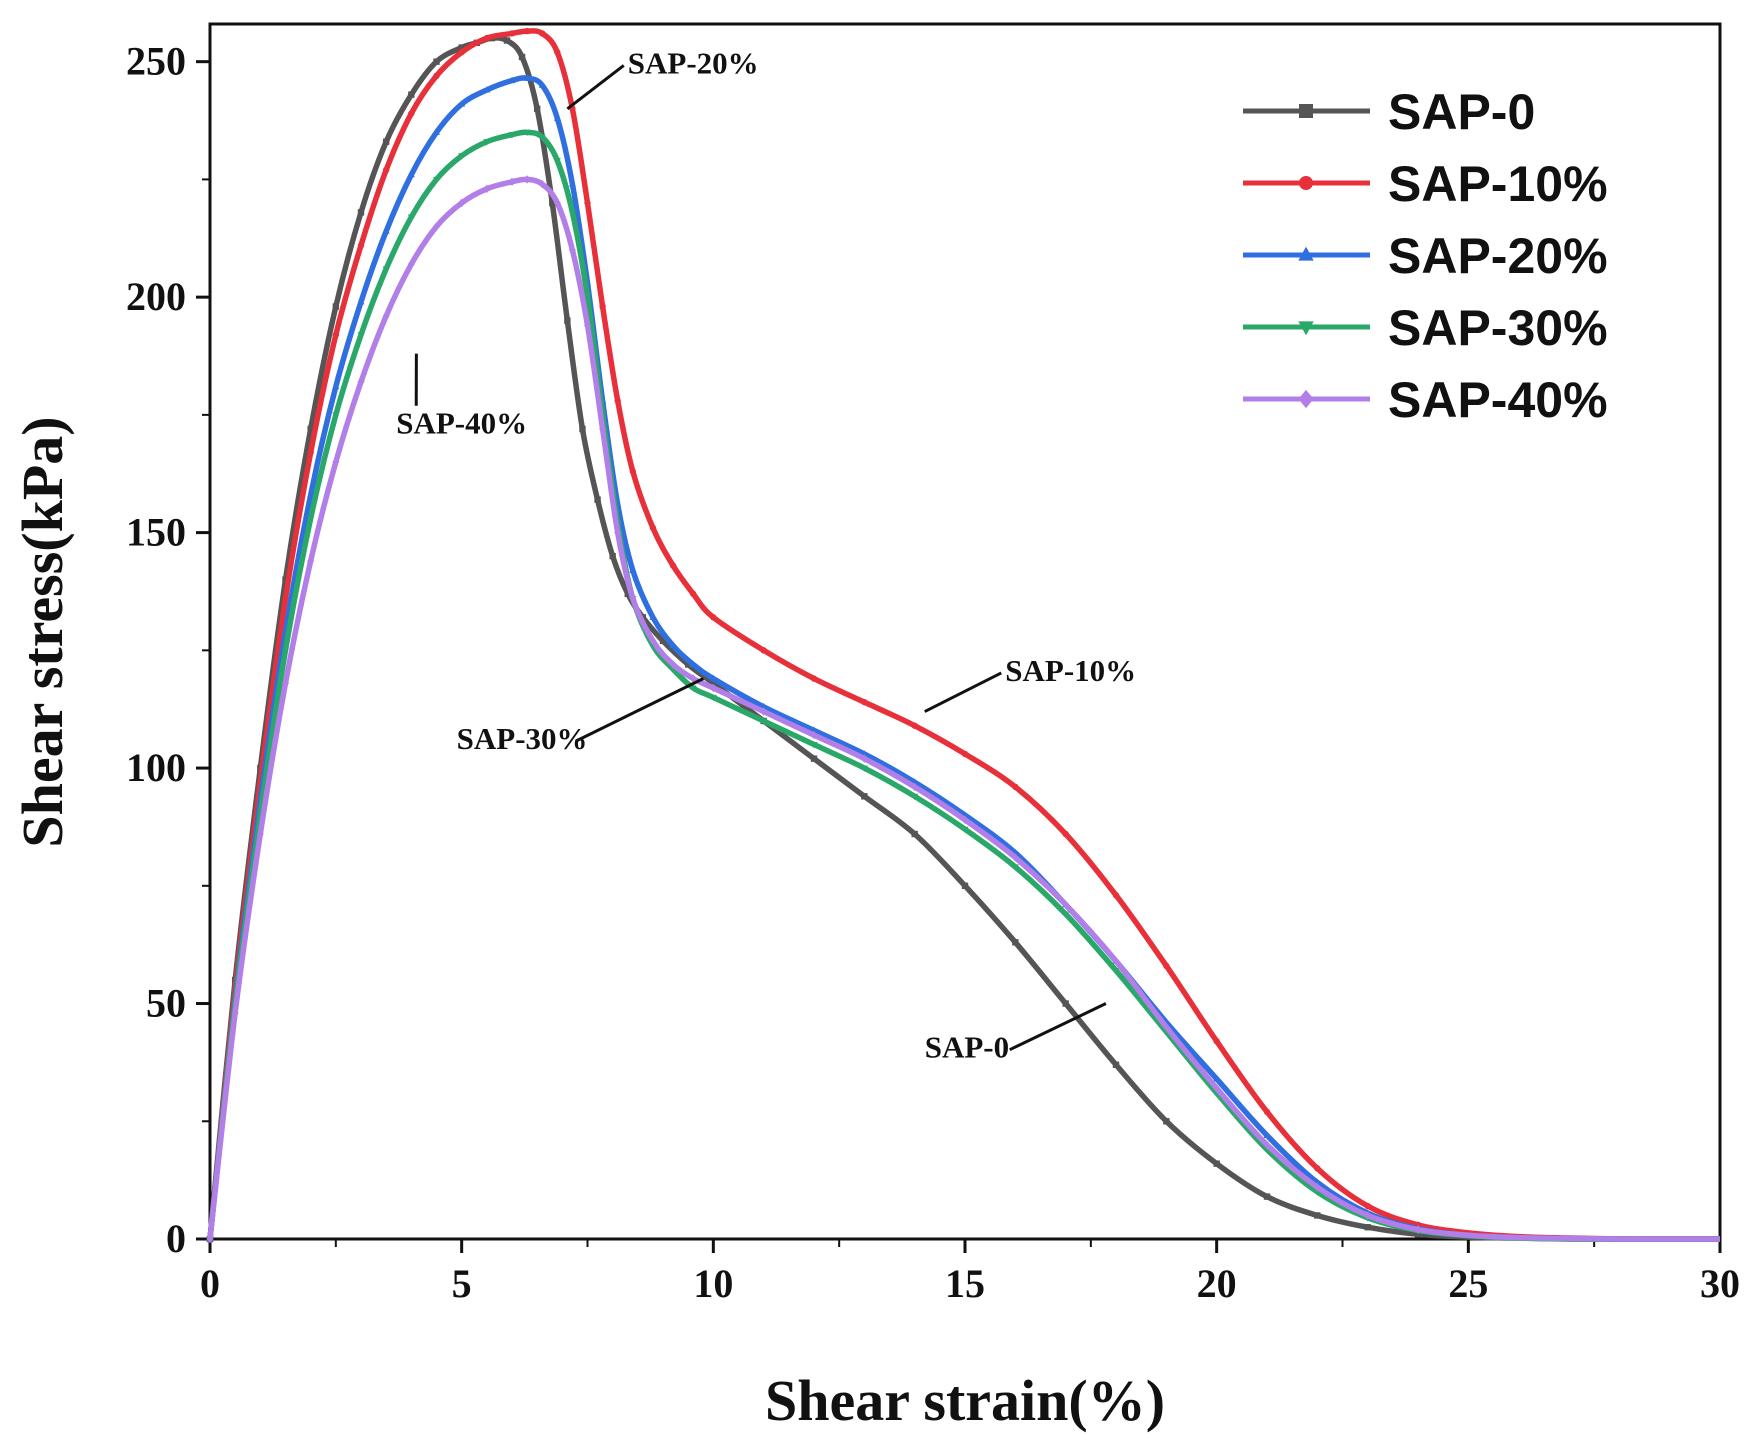 The image size is (1754, 1450). What do you see at coordinates (1498, 328) in the screenshot?
I see `legend-label: SAP-30%` at bounding box center [1498, 328].